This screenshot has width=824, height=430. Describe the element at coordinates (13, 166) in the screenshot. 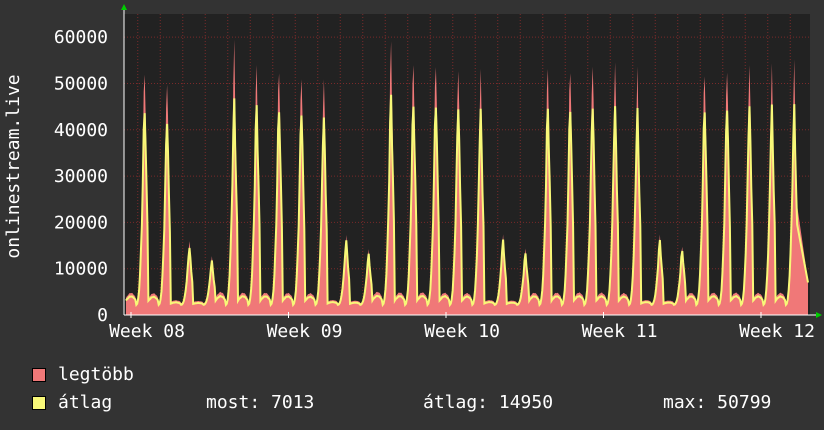

I see `y-axis-label: onlinestream.live` at that location.